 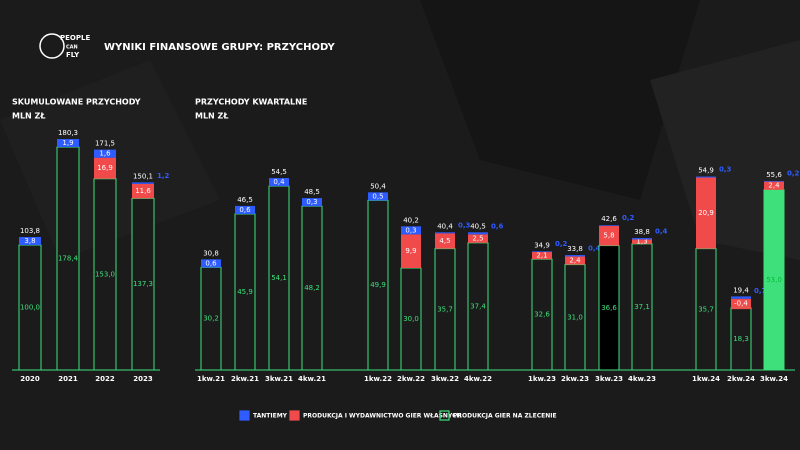 I want to click on total-label: 40,4, so click(x=445, y=226).